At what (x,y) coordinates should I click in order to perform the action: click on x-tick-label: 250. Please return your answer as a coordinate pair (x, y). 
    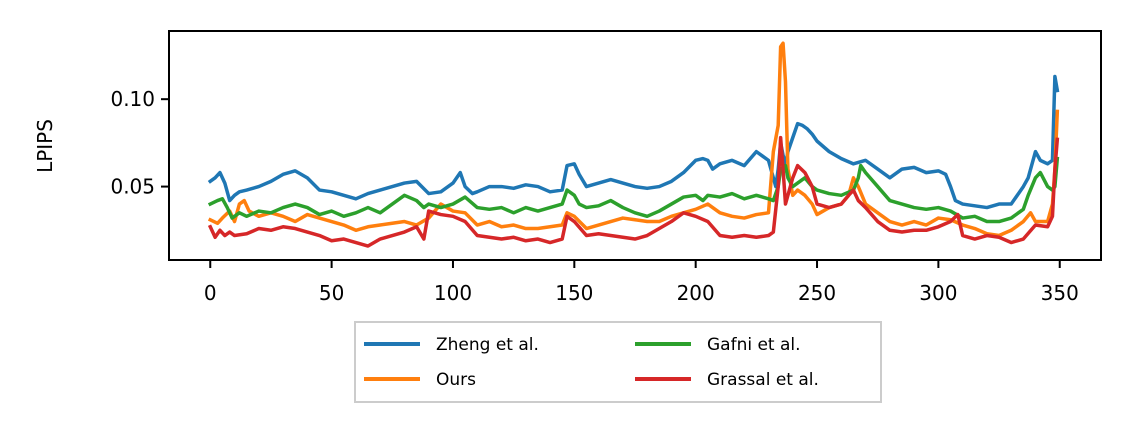
    Looking at the image, I should click on (817, 293).